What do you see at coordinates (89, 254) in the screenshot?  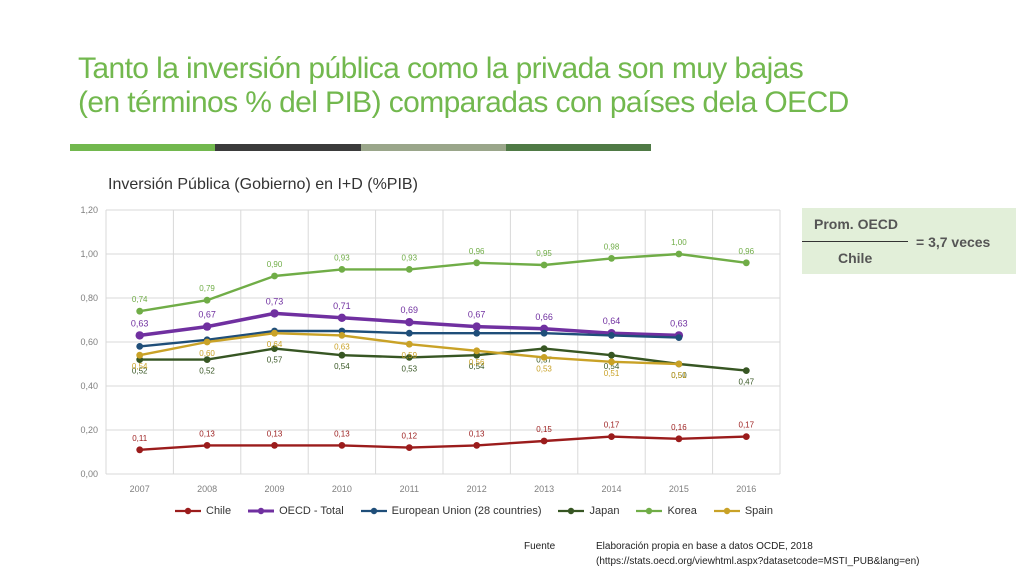 I see `y-tick-label: 1,00` at bounding box center [89, 254].